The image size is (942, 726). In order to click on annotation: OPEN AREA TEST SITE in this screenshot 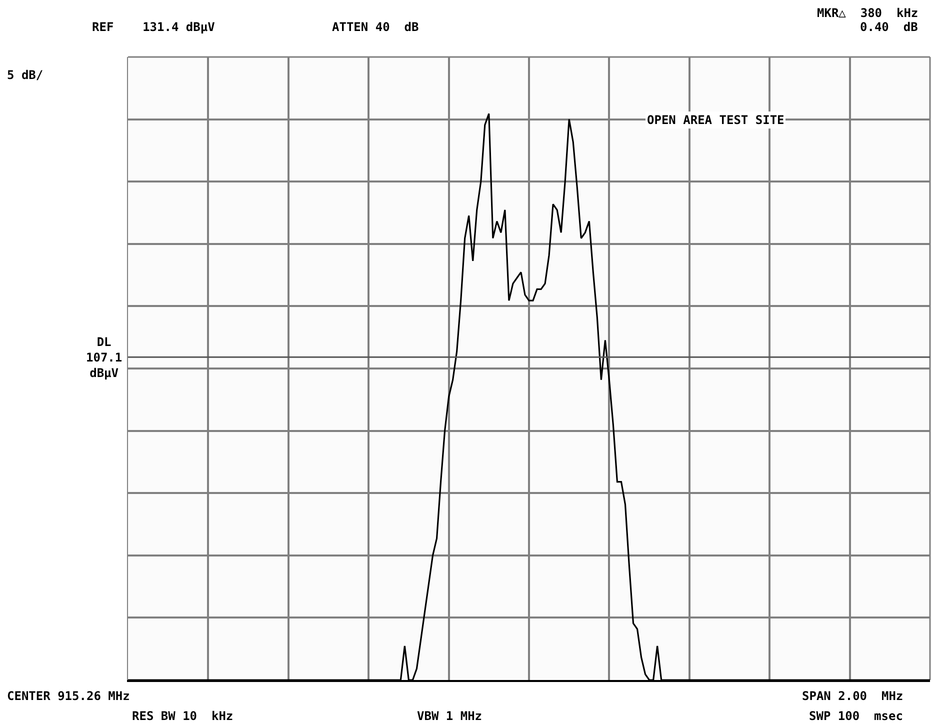, I will do `click(715, 120)`.